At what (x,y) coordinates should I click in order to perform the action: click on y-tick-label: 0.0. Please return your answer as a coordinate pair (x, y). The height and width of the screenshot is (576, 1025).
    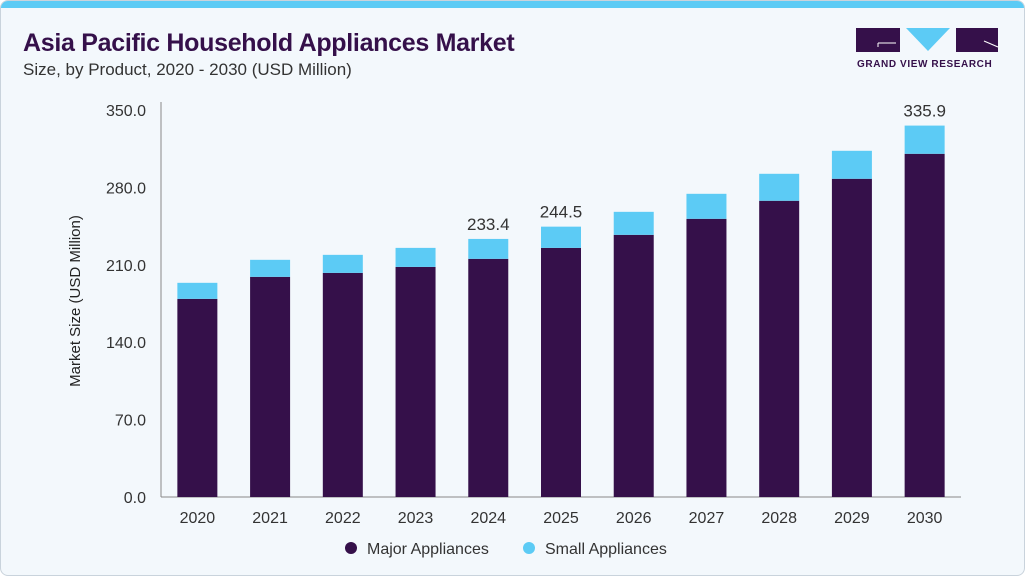
    Looking at the image, I should click on (135, 498).